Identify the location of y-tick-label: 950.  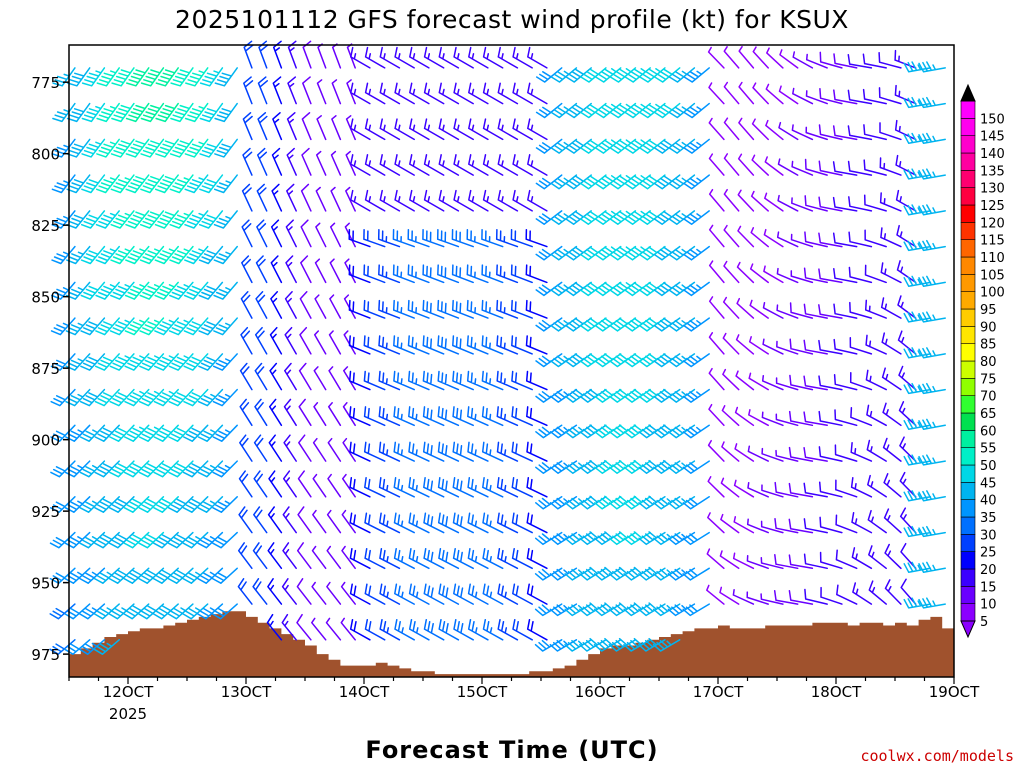
(45, 584).